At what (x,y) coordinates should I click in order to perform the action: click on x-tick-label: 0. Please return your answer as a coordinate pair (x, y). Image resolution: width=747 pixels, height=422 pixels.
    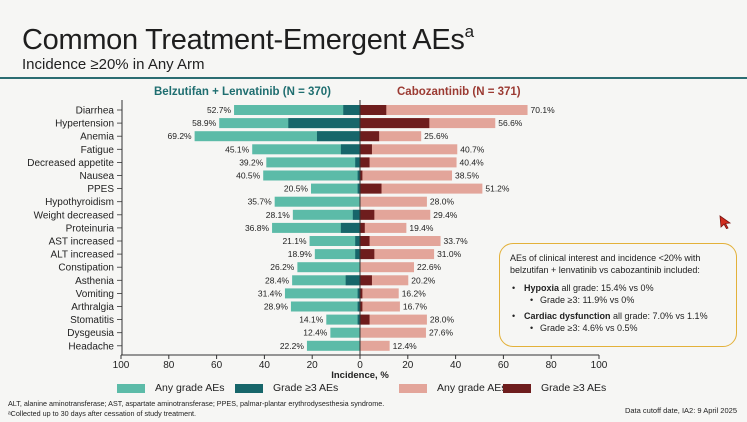
    Looking at the image, I should click on (360, 365).